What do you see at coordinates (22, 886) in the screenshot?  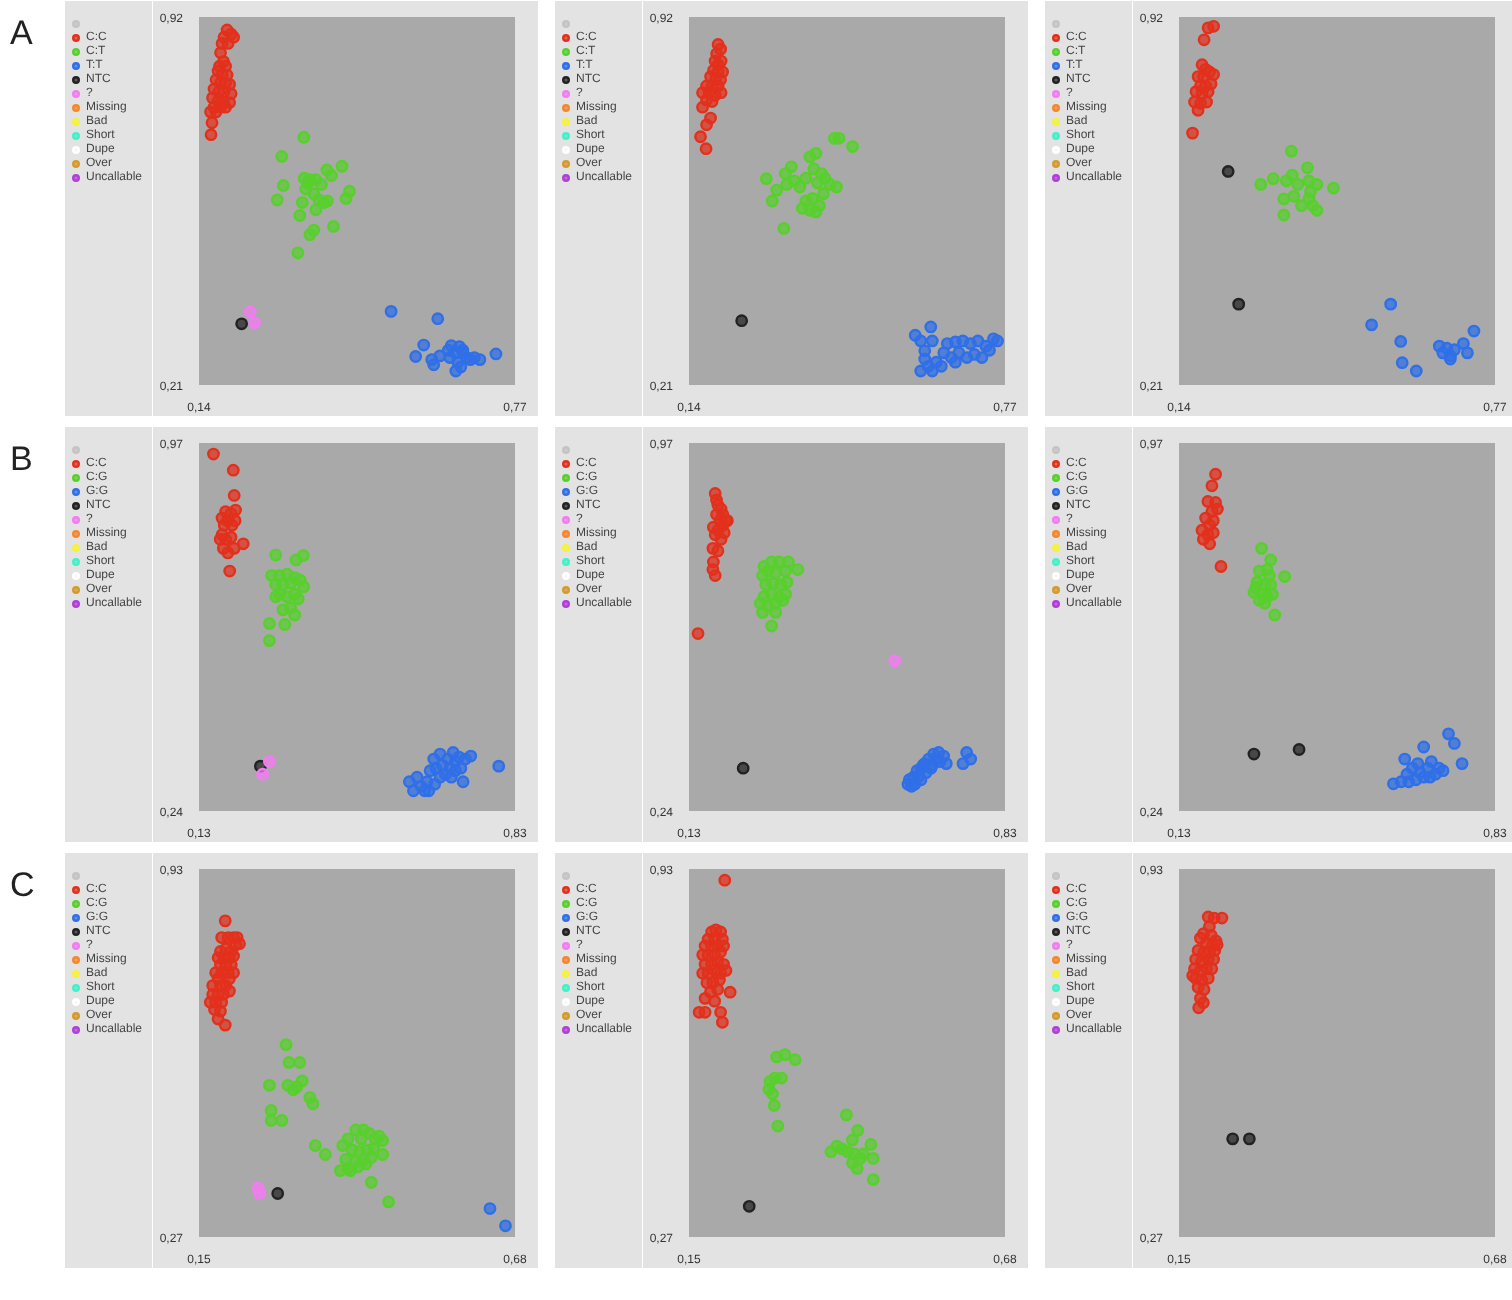 I see `text: C` at bounding box center [22, 886].